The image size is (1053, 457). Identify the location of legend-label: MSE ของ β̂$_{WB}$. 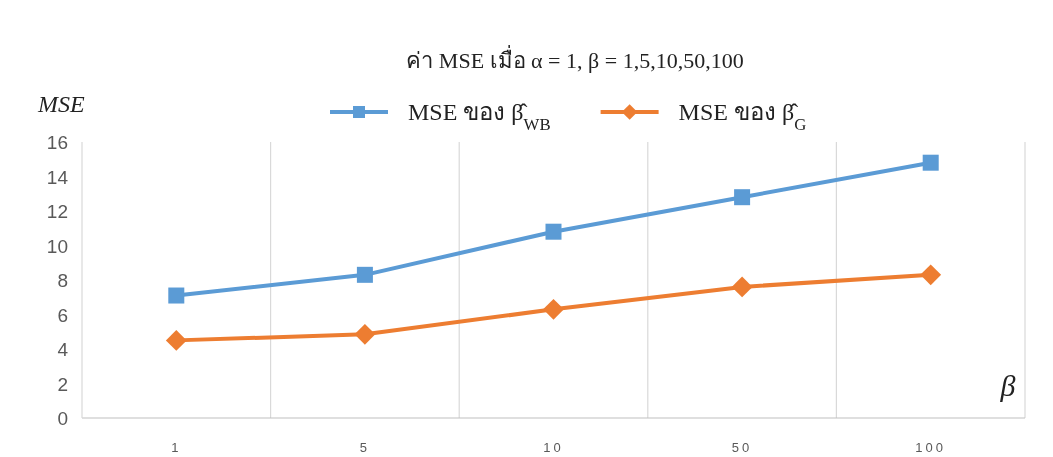
(479, 116).